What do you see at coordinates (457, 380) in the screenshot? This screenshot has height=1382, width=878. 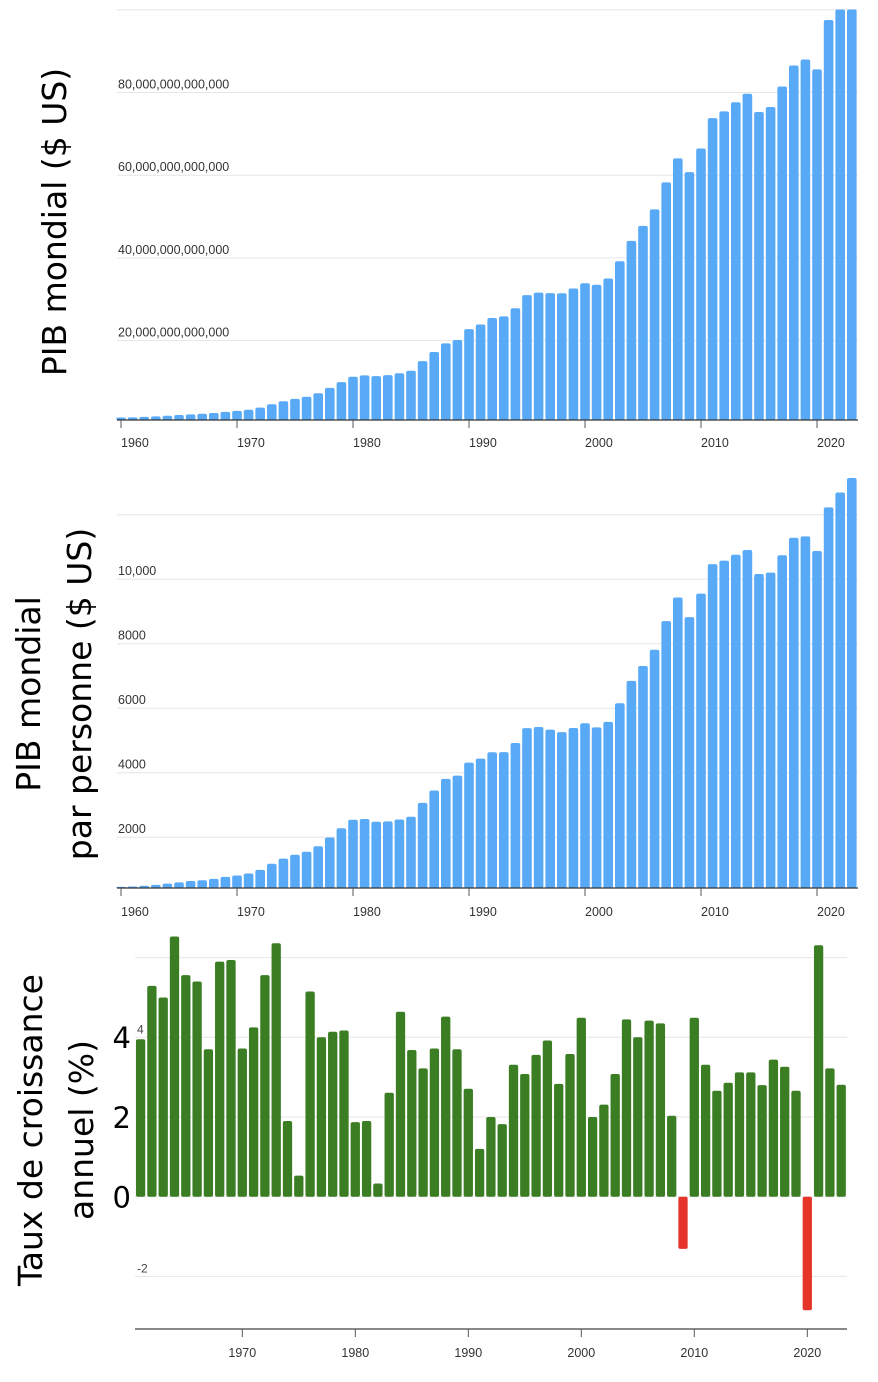 I see `bar-1989` at bounding box center [457, 380].